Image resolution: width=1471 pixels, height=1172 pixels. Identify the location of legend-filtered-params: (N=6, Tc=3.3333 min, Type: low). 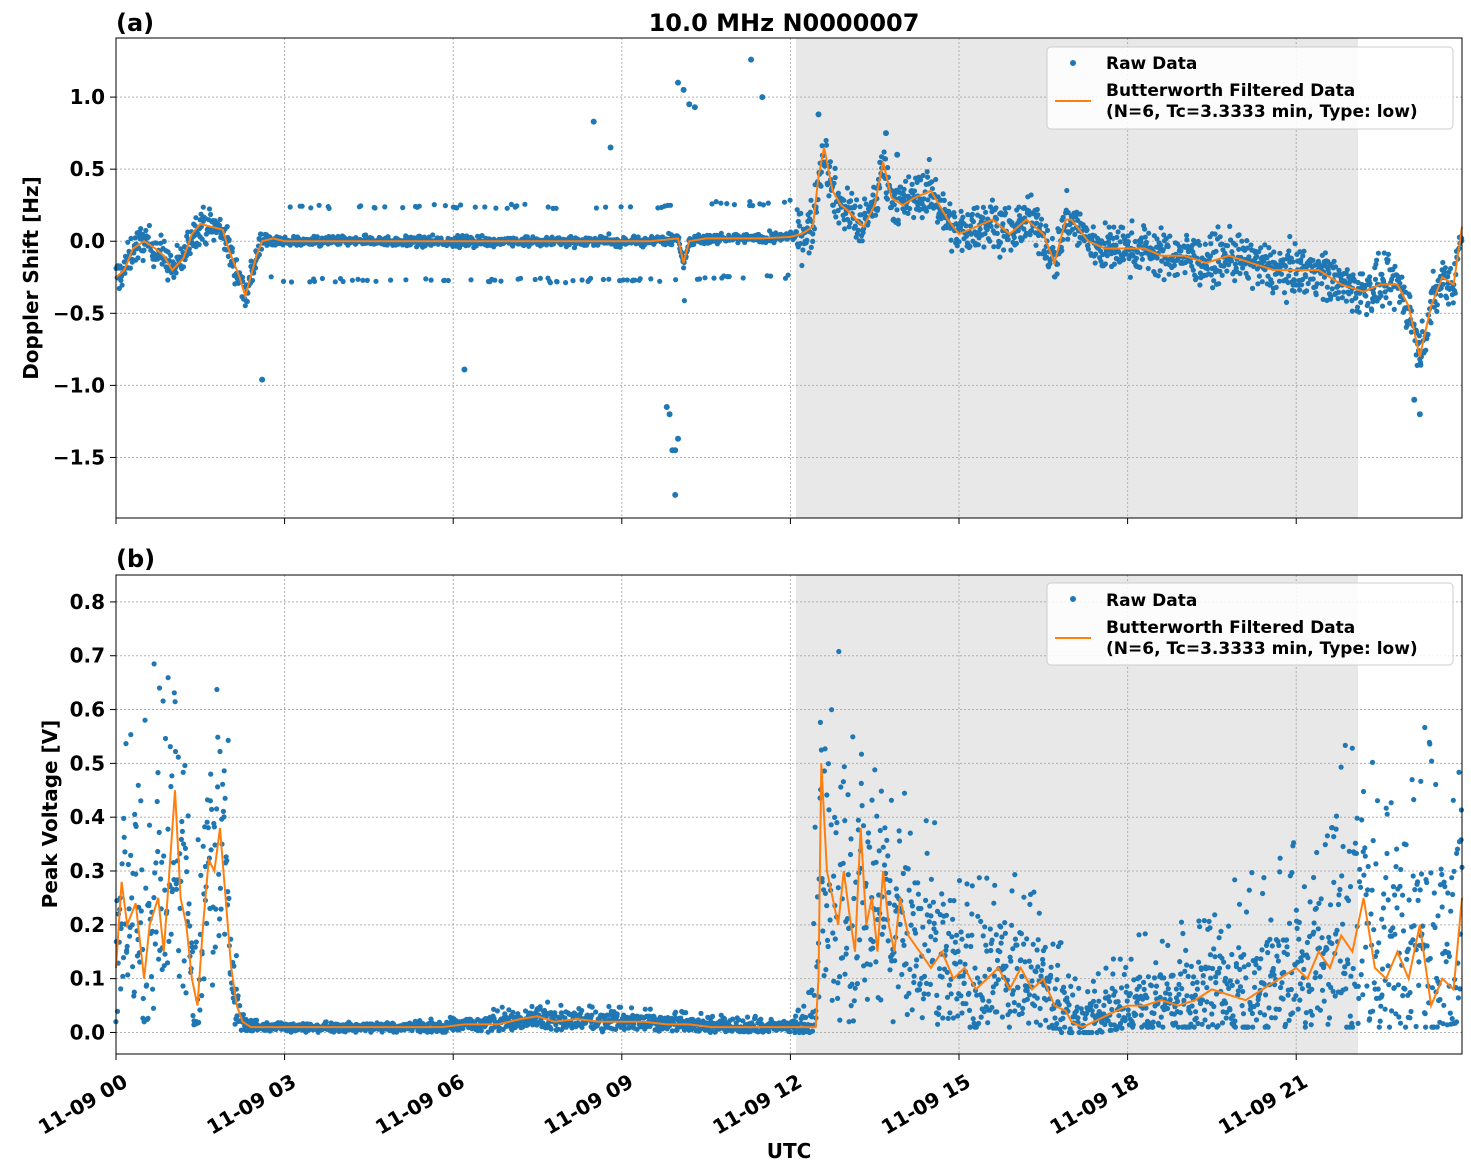
(1262, 112).